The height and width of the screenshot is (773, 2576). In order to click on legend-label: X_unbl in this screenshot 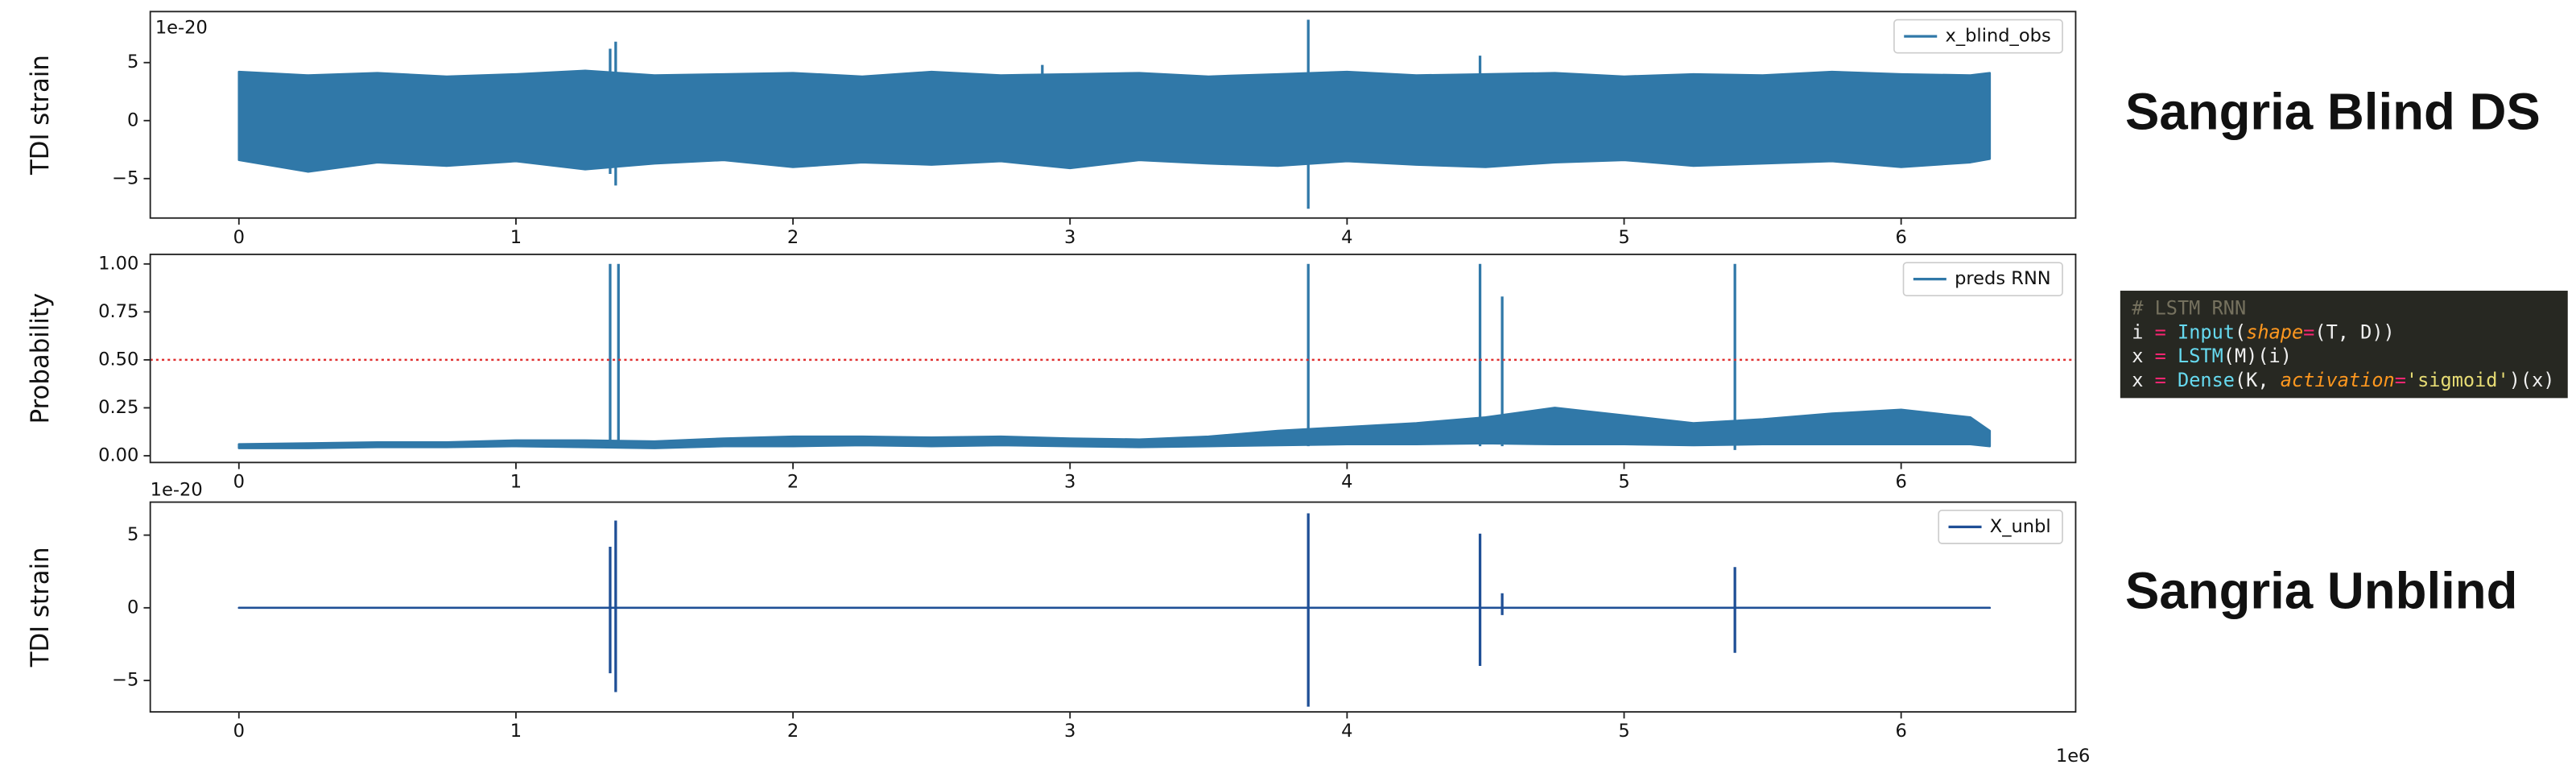, I will do `click(2020, 526)`.